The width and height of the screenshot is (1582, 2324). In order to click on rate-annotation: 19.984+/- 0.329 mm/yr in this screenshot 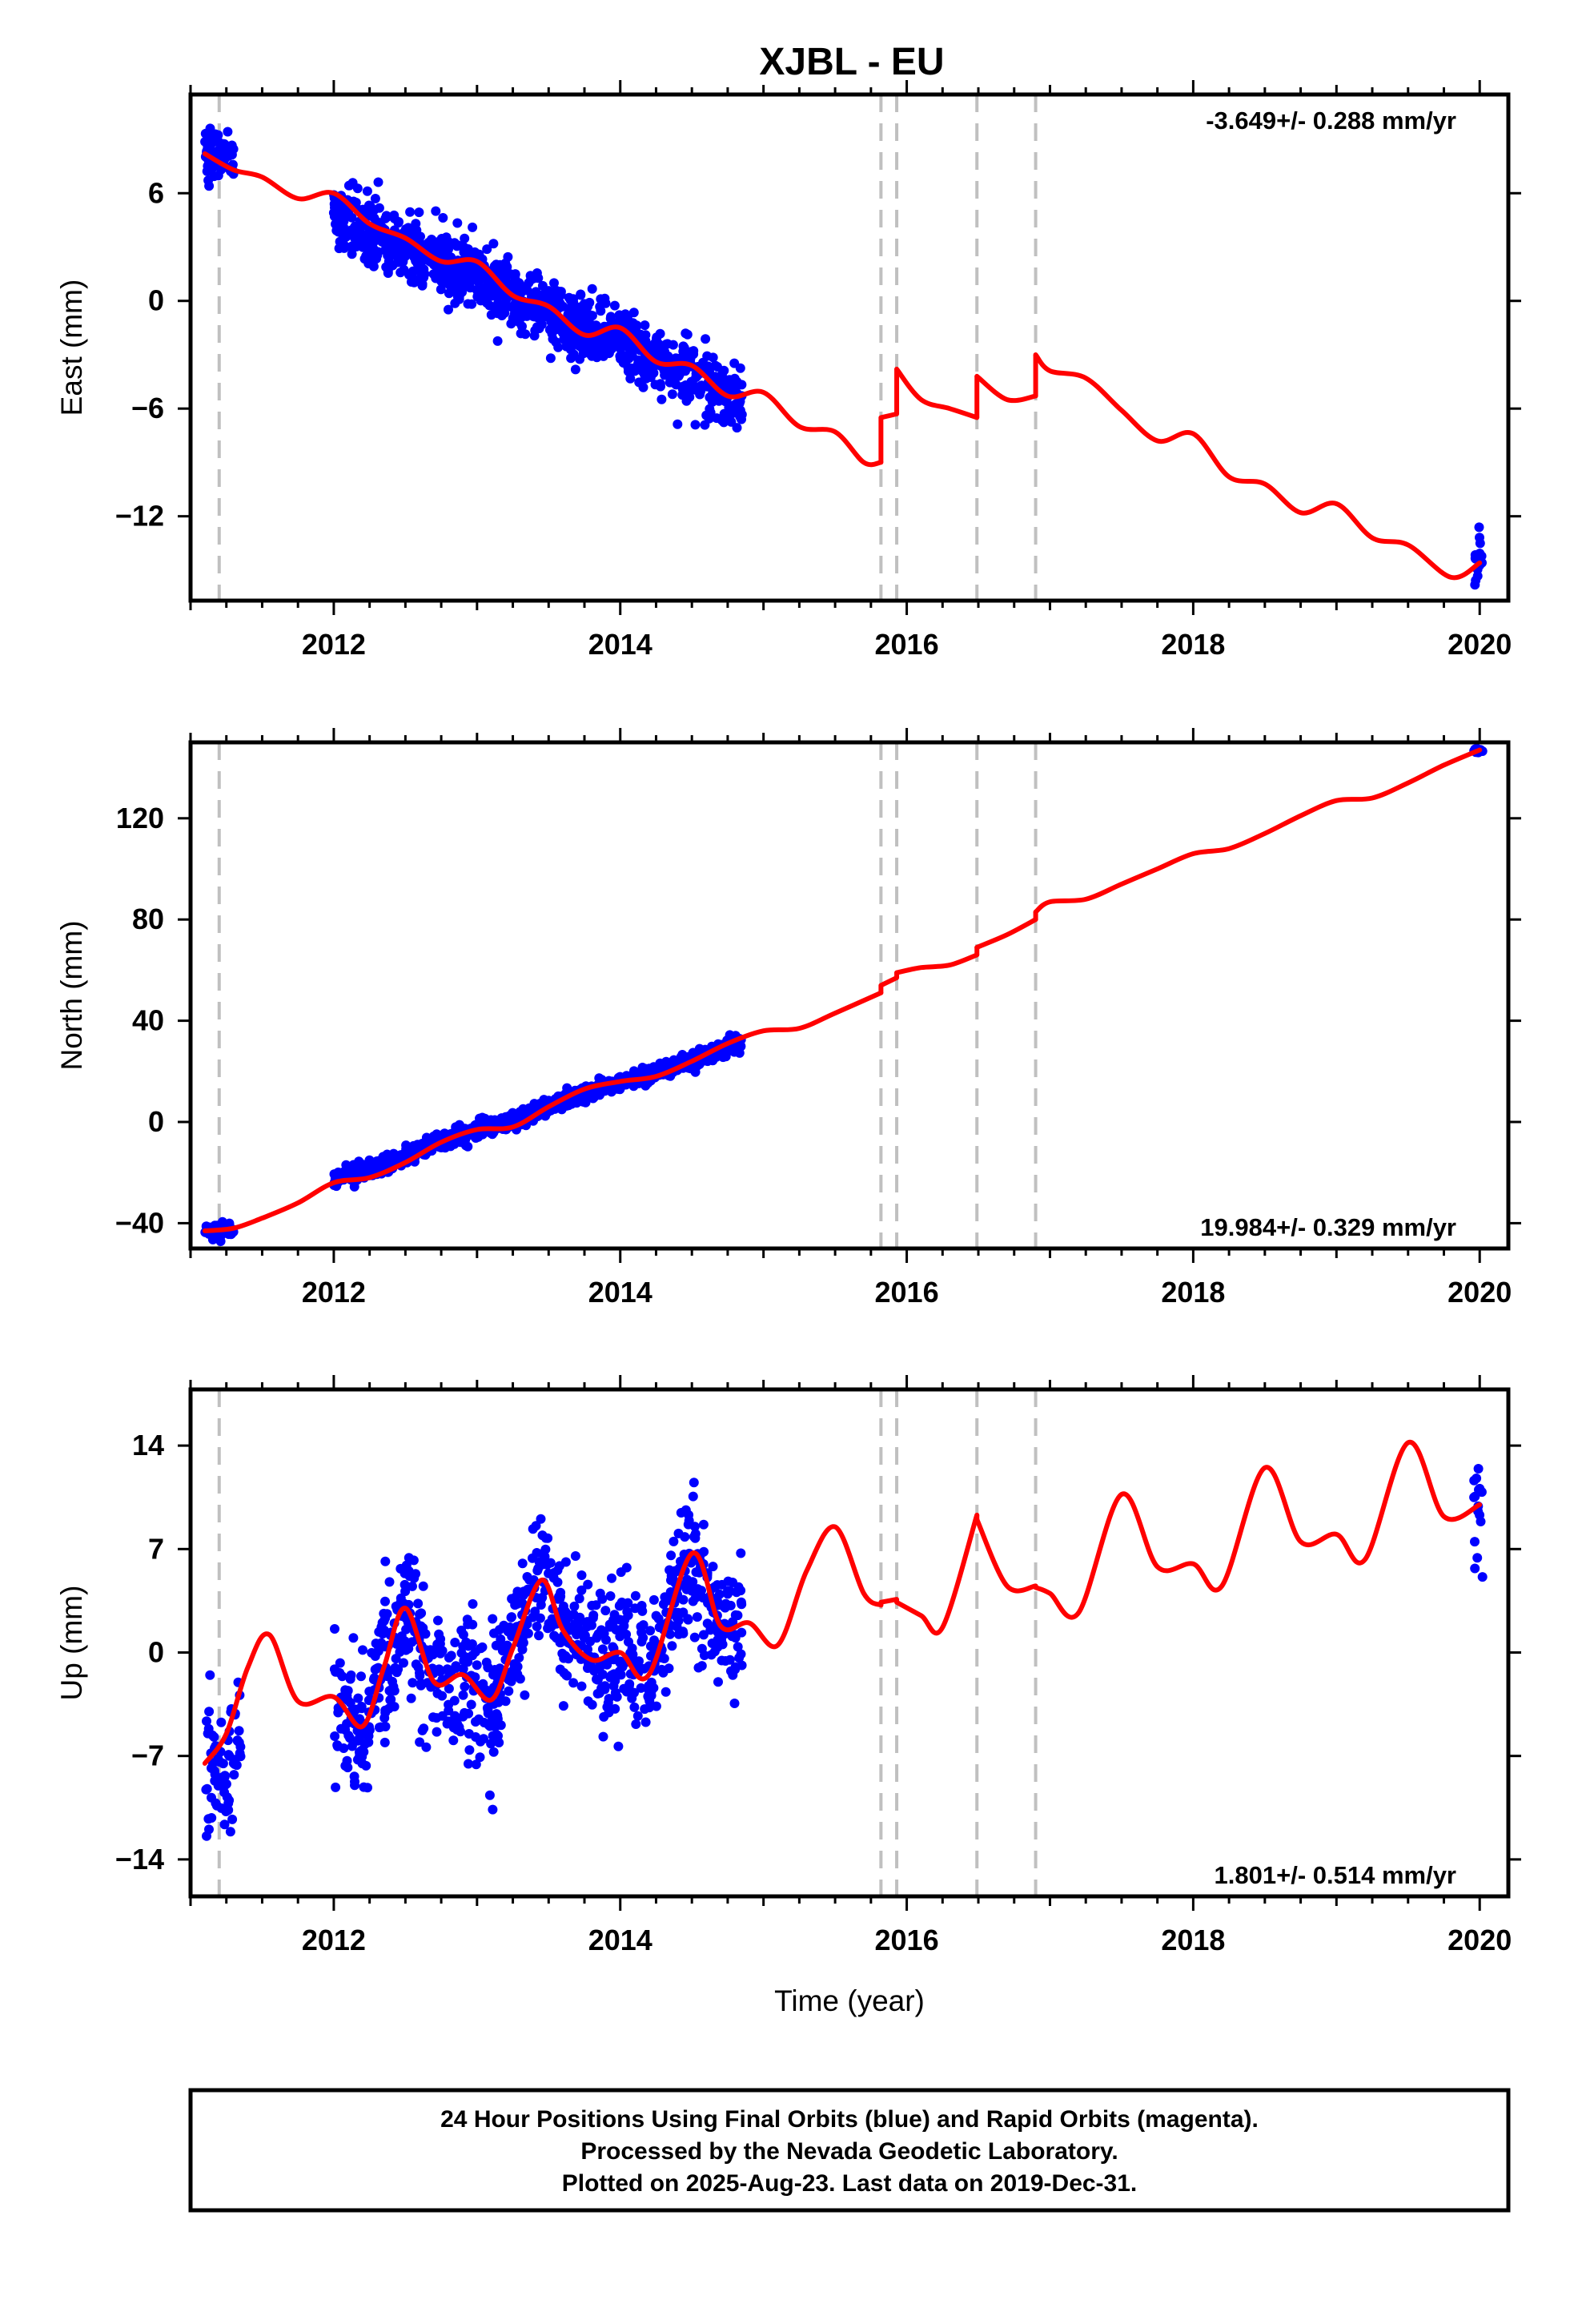, I will do `click(1328, 1227)`.